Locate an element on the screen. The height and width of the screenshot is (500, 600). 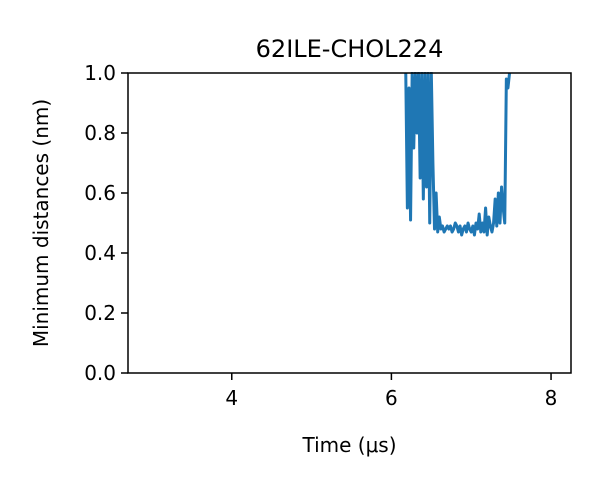
x-tick-label: 4 is located at coordinates (231, 398).